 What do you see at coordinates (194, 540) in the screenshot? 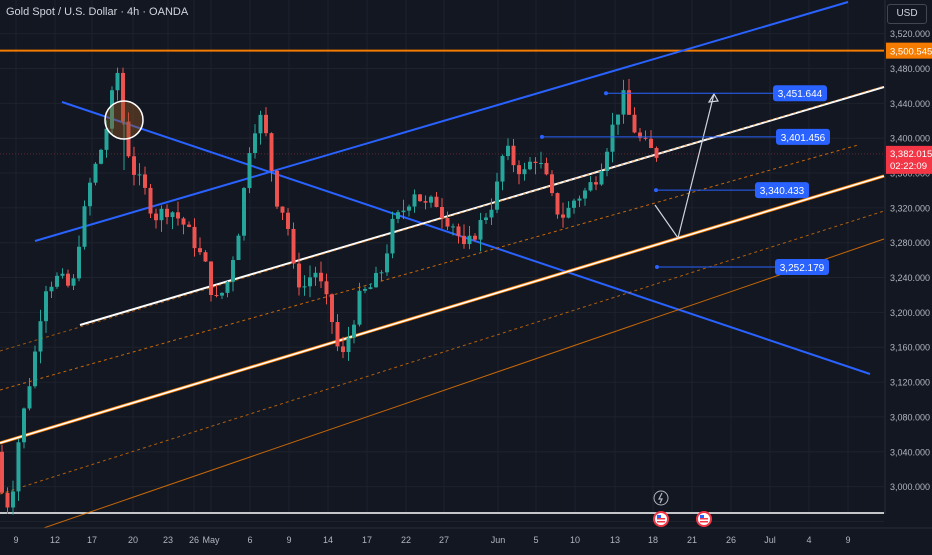
I see `time-tick: 26` at bounding box center [194, 540].